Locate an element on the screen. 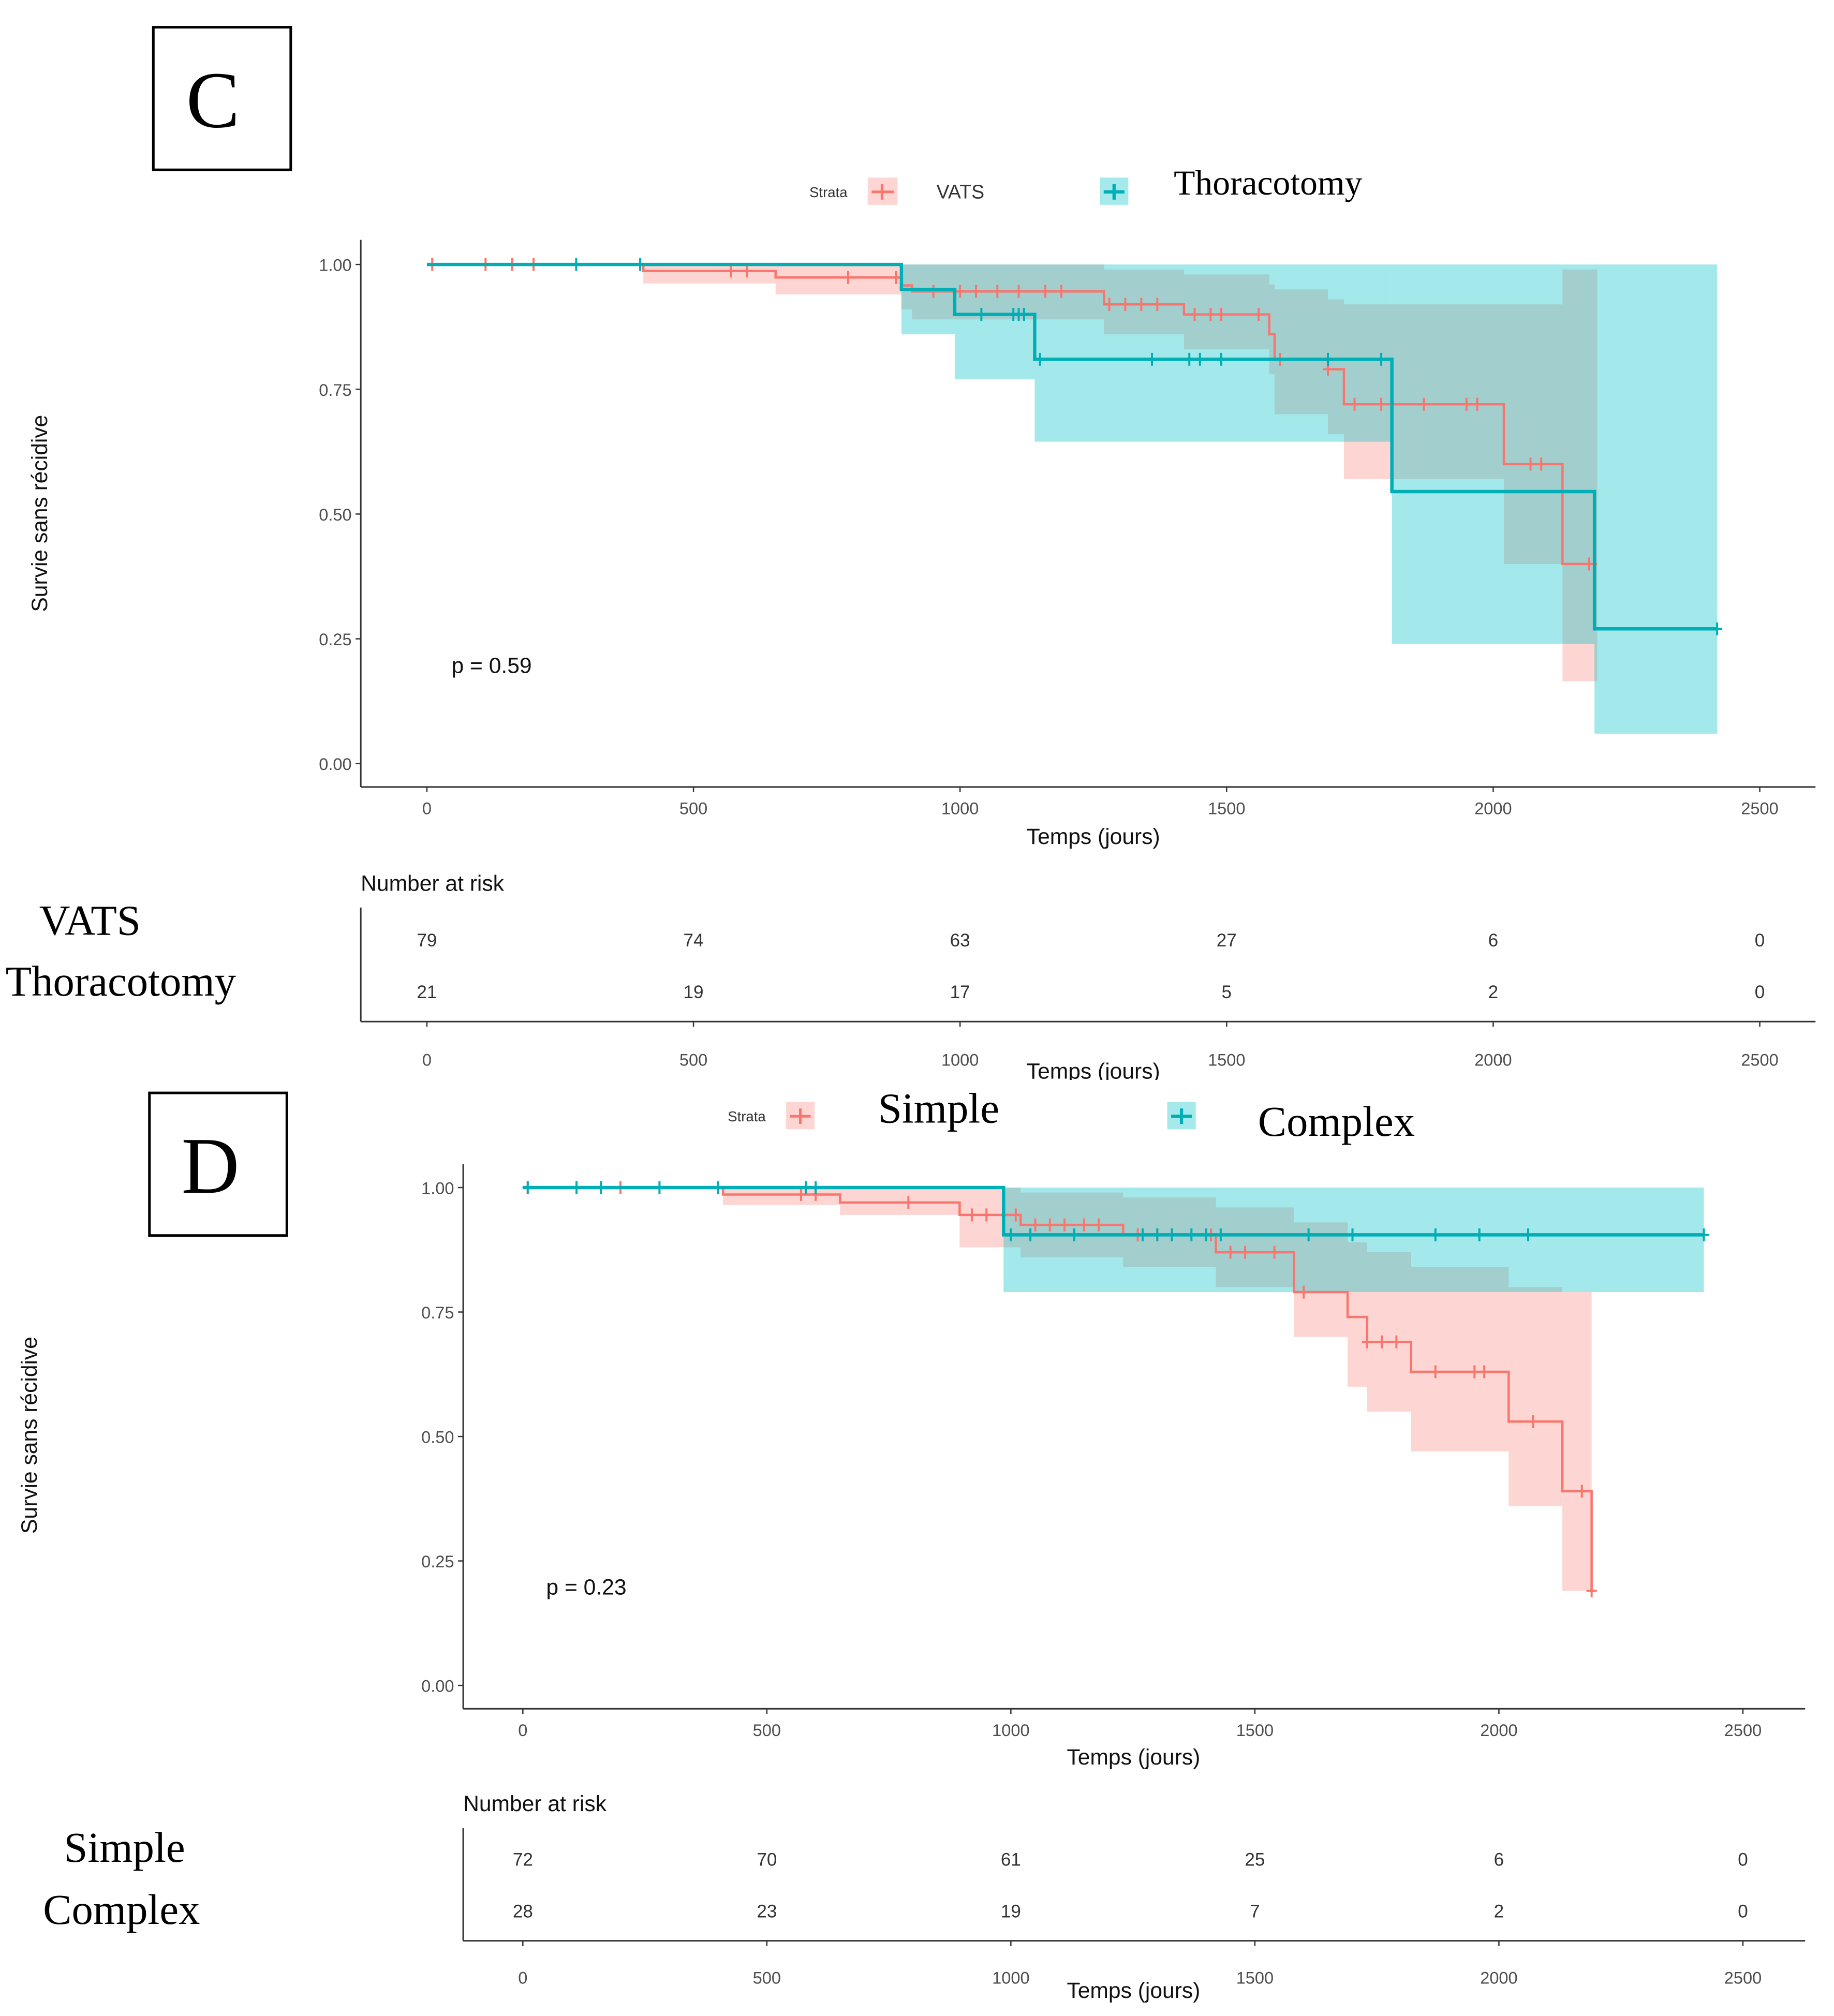 The width and height of the screenshot is (1834, 2016). risk-count-vats: 0 is located at coordinates (1760, 941).